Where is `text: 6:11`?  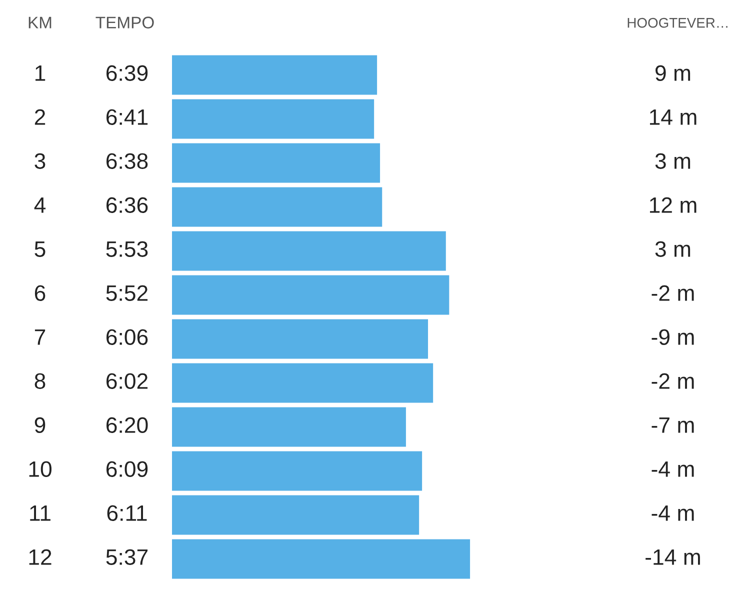
text: 6:11 is located at coordinates (127, 513).